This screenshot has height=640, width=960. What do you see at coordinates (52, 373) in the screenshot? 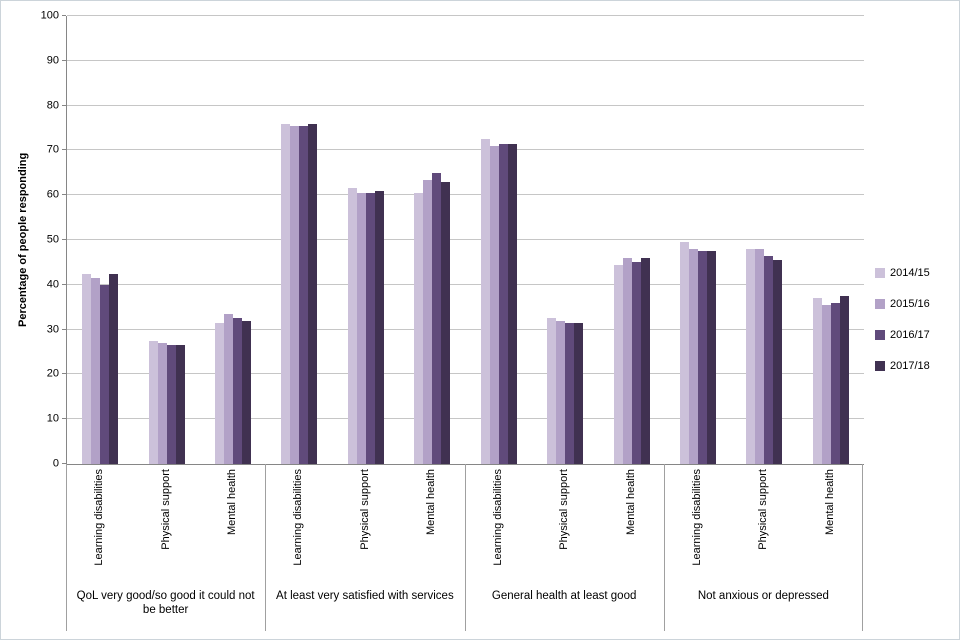
I see `y-tick-label: 20` at bounding box center [52, 373].